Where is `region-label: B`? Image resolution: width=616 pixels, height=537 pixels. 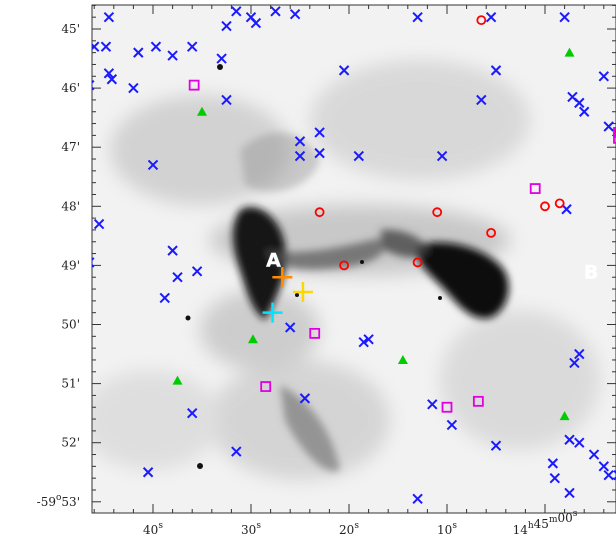
region-label: B is located at coordinates (591, 272).